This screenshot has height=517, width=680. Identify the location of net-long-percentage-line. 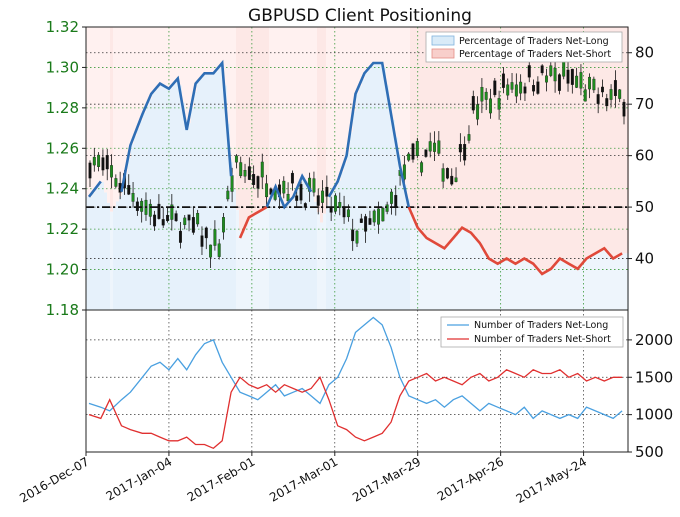
(249, 134).